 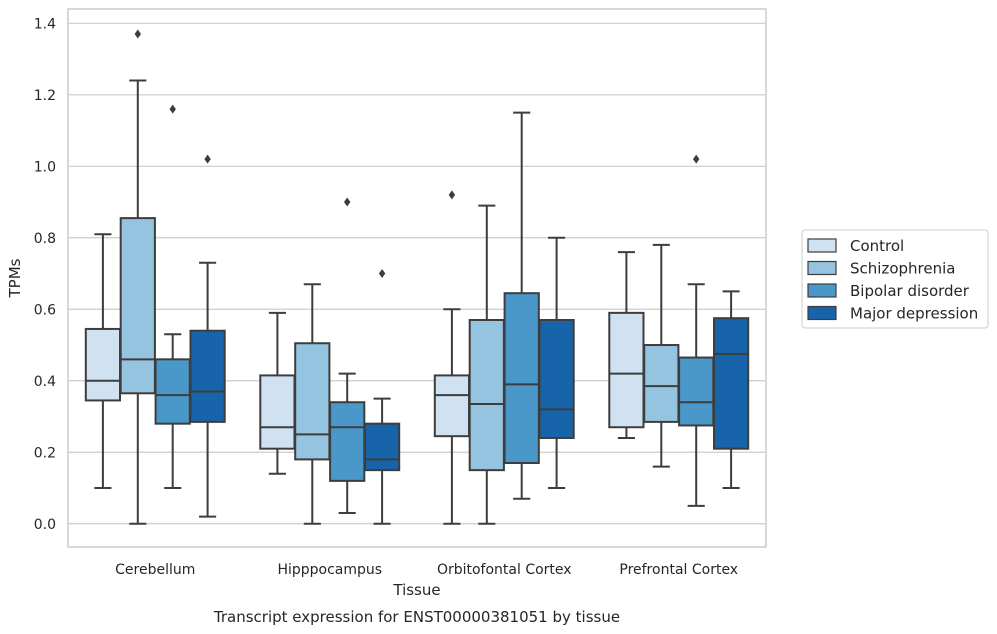 What do you see at coordinates (45, 274) in the screenshot?
I see `y-tick-labels: 0.0 0.2 0.4 0.6 0.8 1.0 1.2 1.4` at bounding box center [45, 274].